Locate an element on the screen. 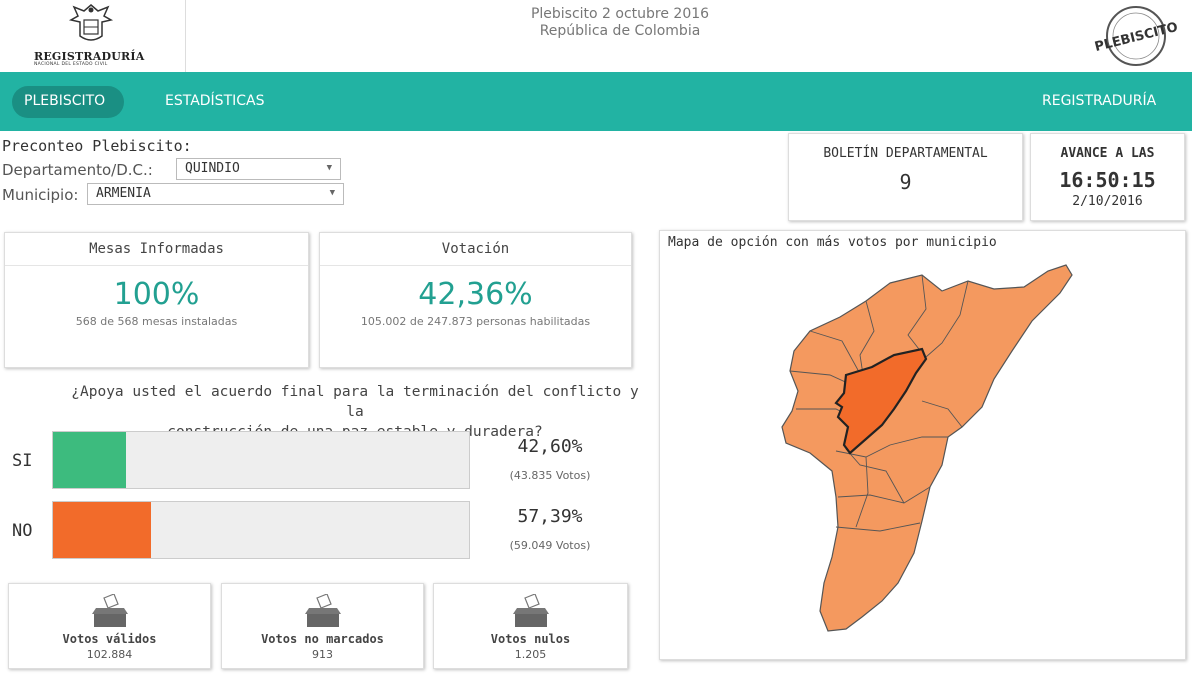 The image size is (1200, 697). bulletin-panel: BOLETÍN DEPARTAMENTAL 9 is located at coordinates (905, 177).